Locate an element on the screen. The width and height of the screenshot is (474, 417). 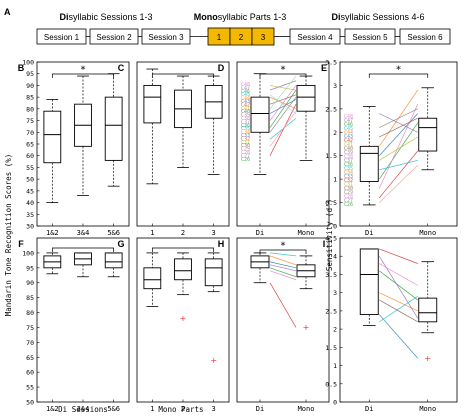
subject-label: C48 is located at coordinates (245, 85).